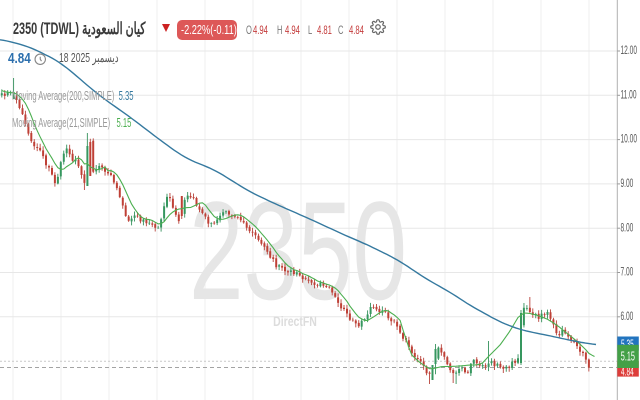 This screenshot has height=400, width=640. Describe the element at coordinates (629, 51) in the screenshot. I see `svg-text: 12.00` at that location.